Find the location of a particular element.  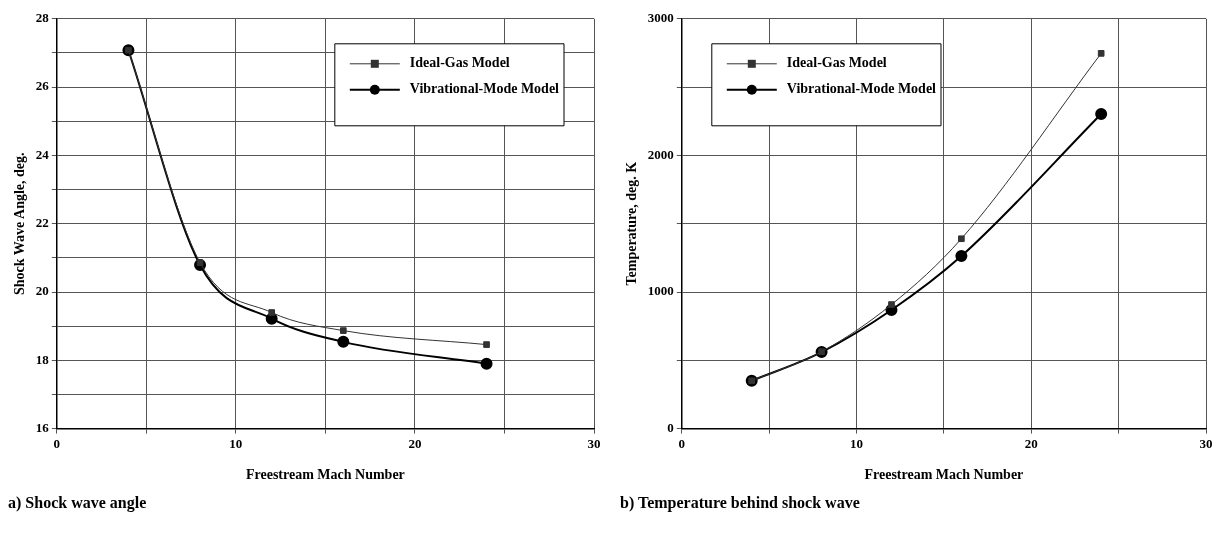

y-tick-label: 24 is located at coordinates (42, 154).